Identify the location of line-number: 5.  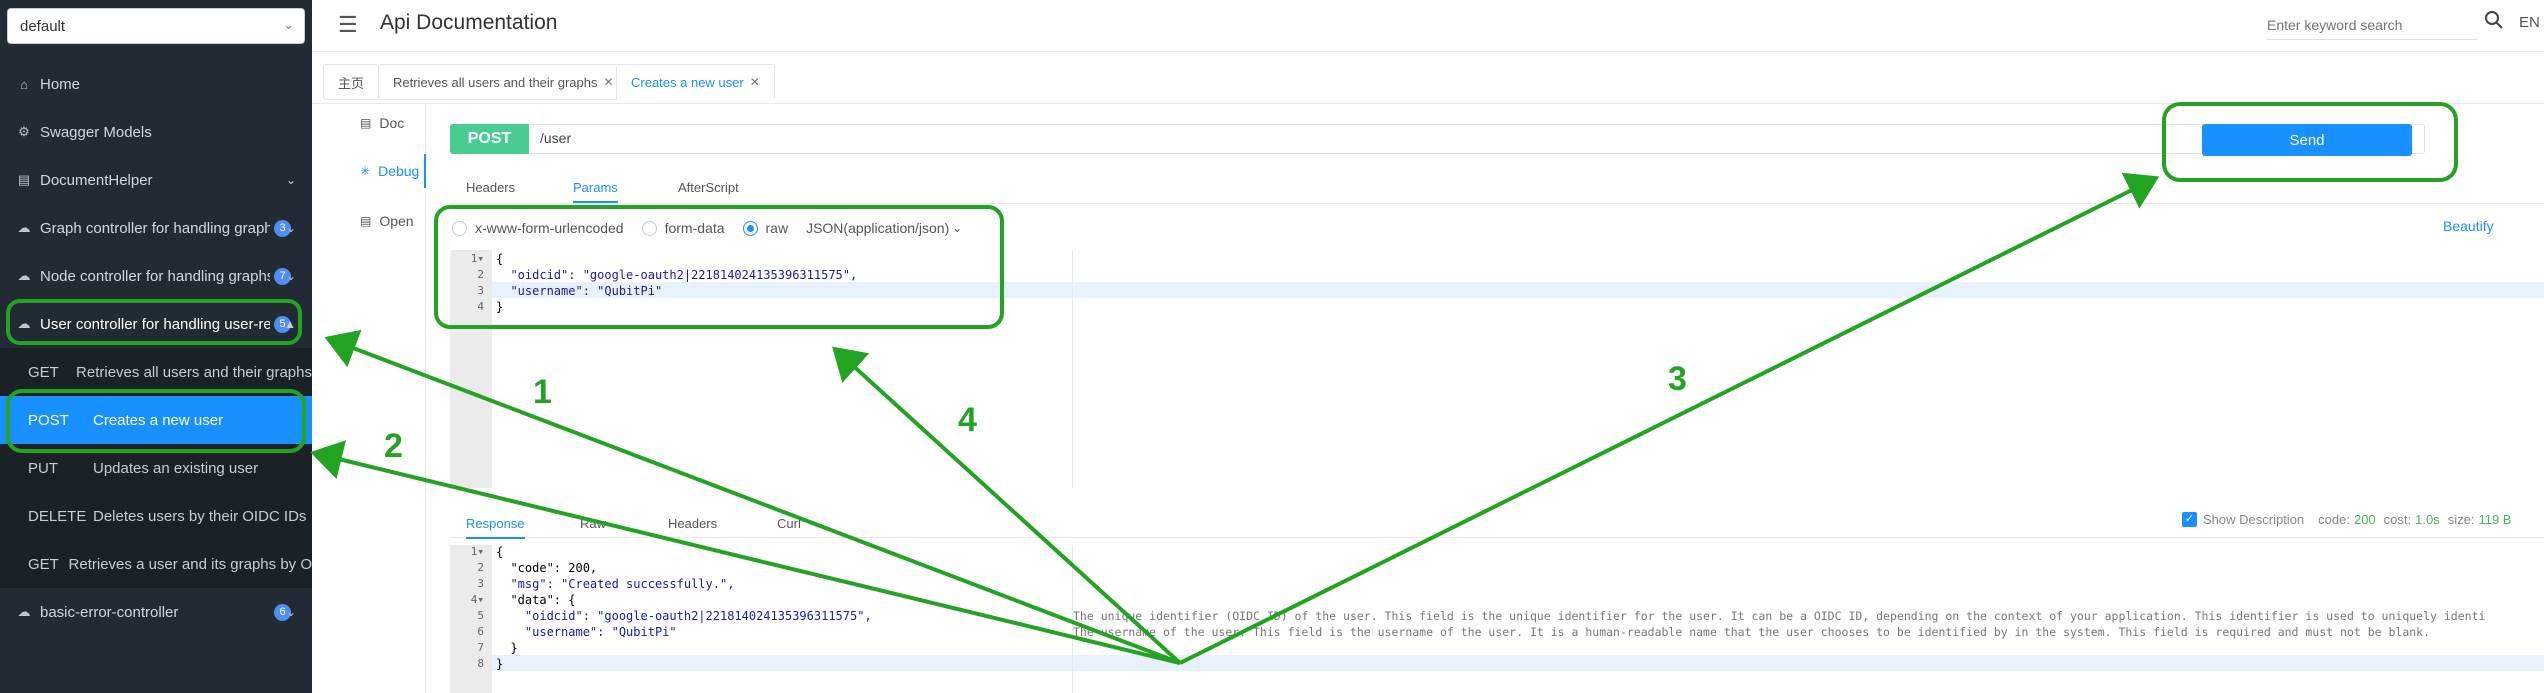
(480, 615).